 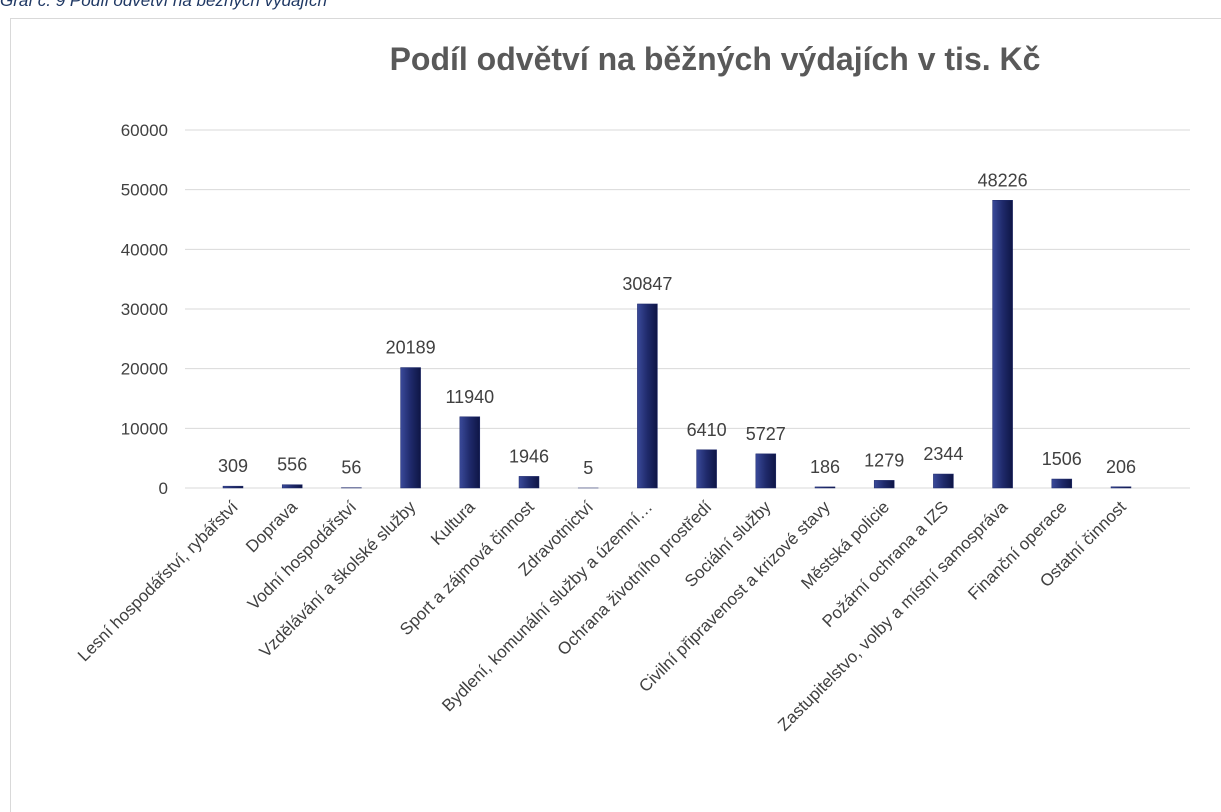 What do you see at coordinates (1017, 550) in the screenshot?
I see `x-tick-label: Finanční operace` at bounding box center [1017, 550].